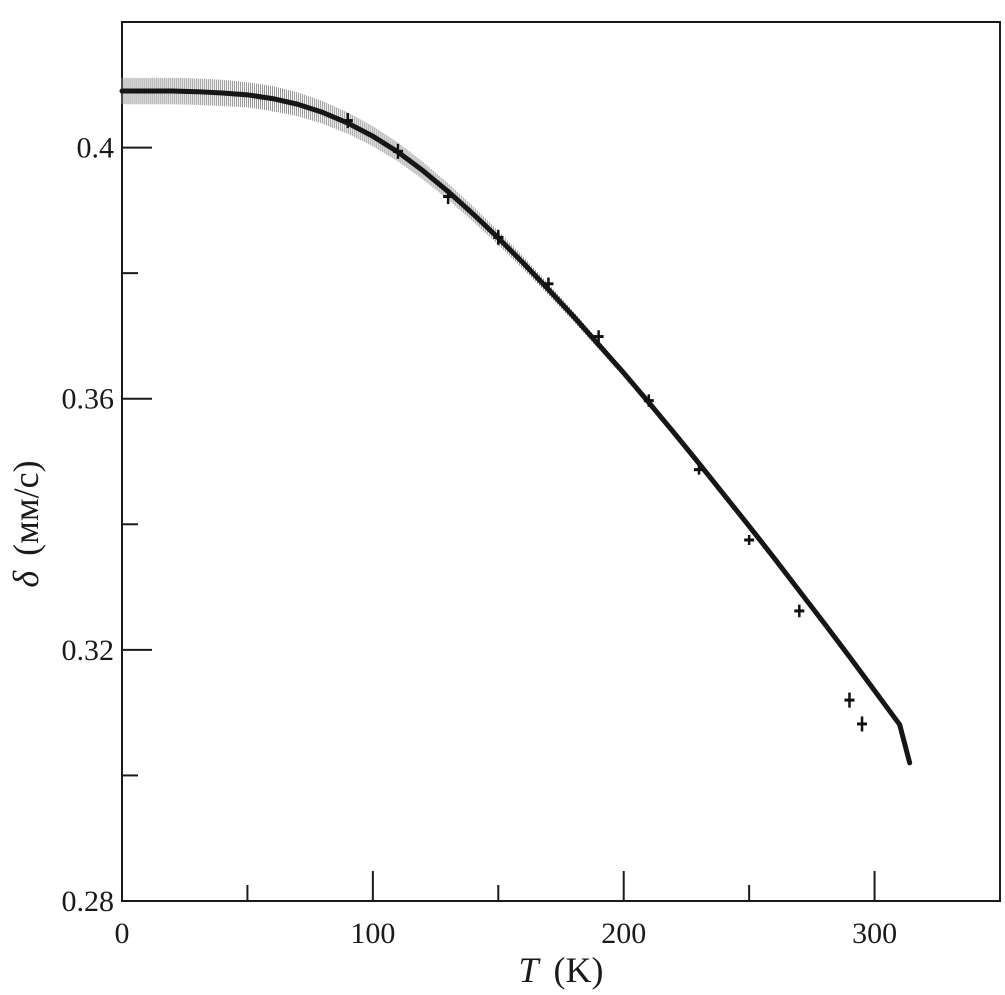  Describe the element at coordinates (26, 579) in the screenshot. I see `y-axis-symbol: δ` at that location.